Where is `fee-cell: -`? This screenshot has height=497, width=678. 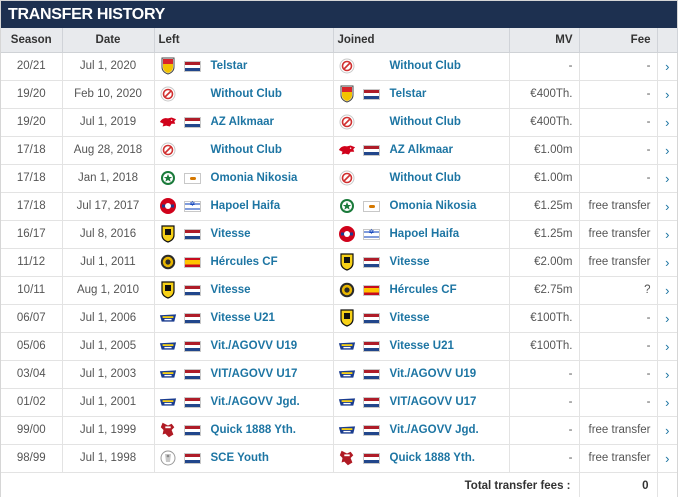
fee-cell: - is located at coordinates (618, 150).